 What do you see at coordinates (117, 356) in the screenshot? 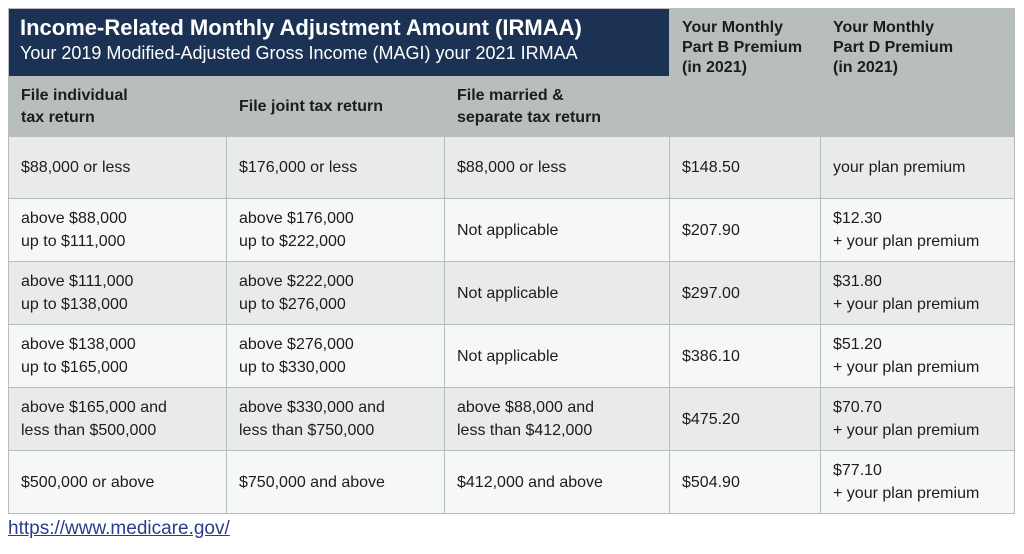
I see `cell-individual: above $138,000 up to $165,000` at bounding box center [117, 356].